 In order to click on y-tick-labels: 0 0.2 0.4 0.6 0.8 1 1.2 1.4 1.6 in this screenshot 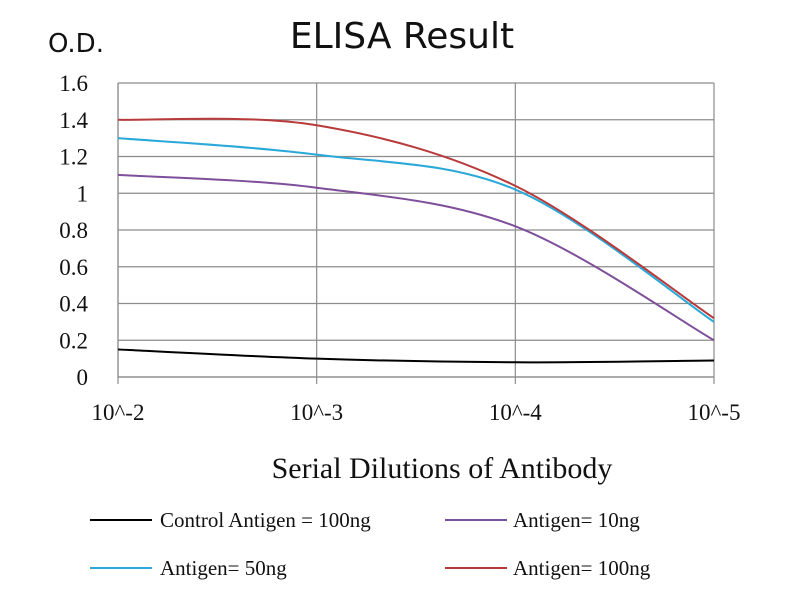, I will do `click(73, 230)`.